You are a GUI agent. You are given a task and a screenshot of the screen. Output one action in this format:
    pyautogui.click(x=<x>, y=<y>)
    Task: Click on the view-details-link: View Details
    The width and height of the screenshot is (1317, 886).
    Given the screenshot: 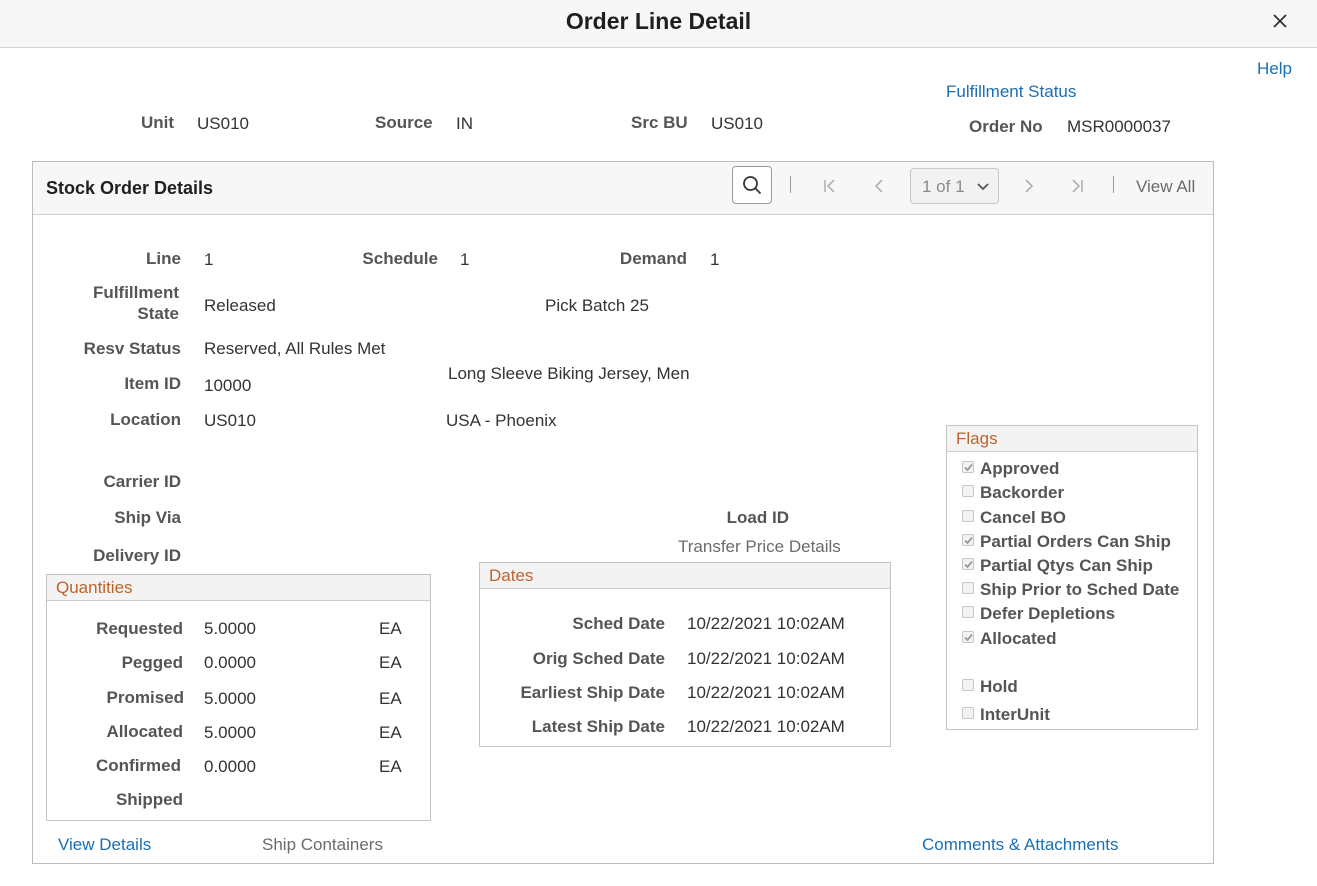 What is the action you would take?
    pyautogui.click(x=105, y=844)
    